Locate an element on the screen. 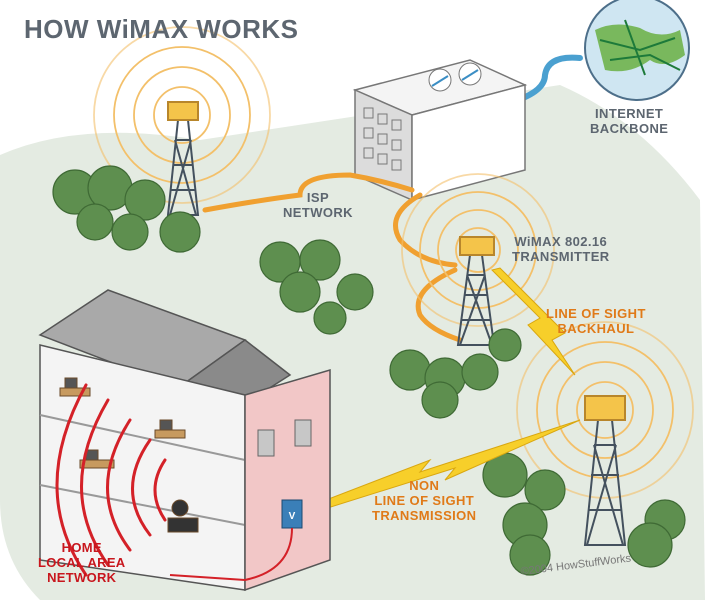 The image size is (709, 614). tower-left is located at coordinates (183, 158).